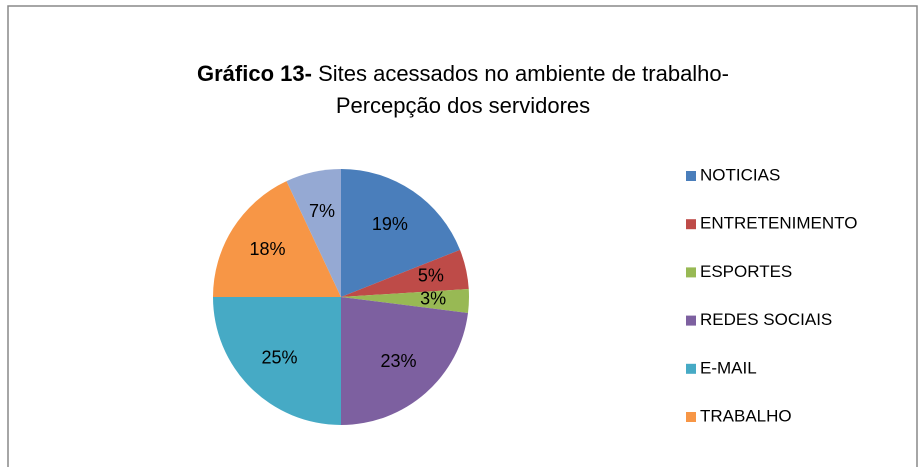 This screenshot has height=467, width=924. What do you see at coordinates (523, 73) in the screenshot?
I see `title-line: Sites acessados no ambiente de trabalho-` at bounding box center [523, 73].